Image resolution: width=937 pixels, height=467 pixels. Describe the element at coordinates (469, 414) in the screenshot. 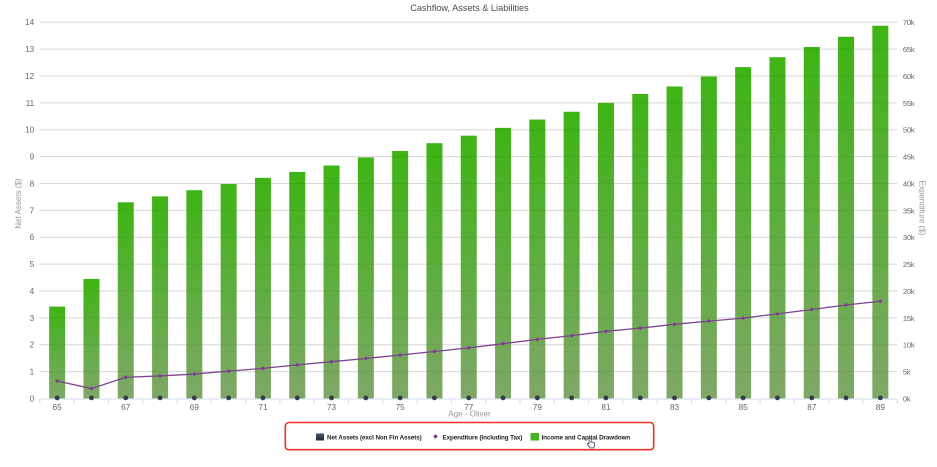

I see `svg-text: Age - Oliver` at that location.